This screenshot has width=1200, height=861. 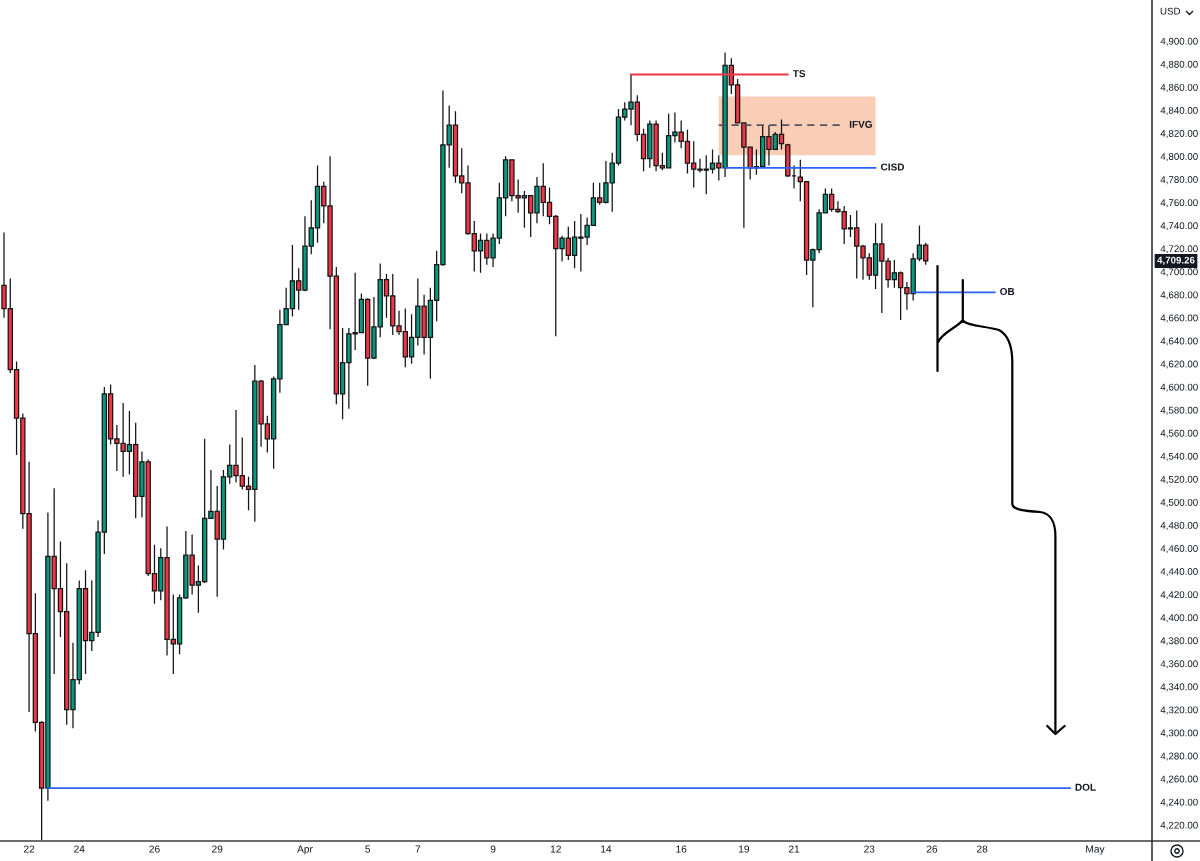 What do you see at coordinates (1179, 64) in the screenshot?
I see `y-tick-label: 4,880.00` at bounding box center [1179, 64].